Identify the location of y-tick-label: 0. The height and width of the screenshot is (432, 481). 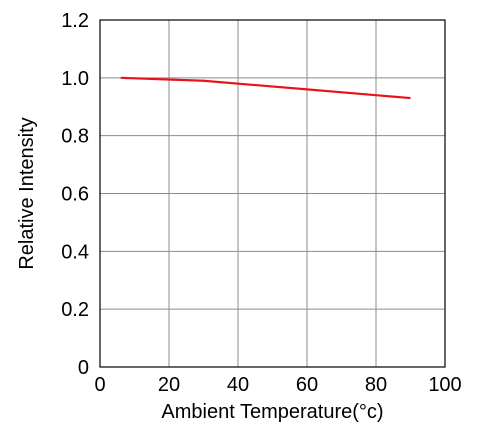
(83, 368).